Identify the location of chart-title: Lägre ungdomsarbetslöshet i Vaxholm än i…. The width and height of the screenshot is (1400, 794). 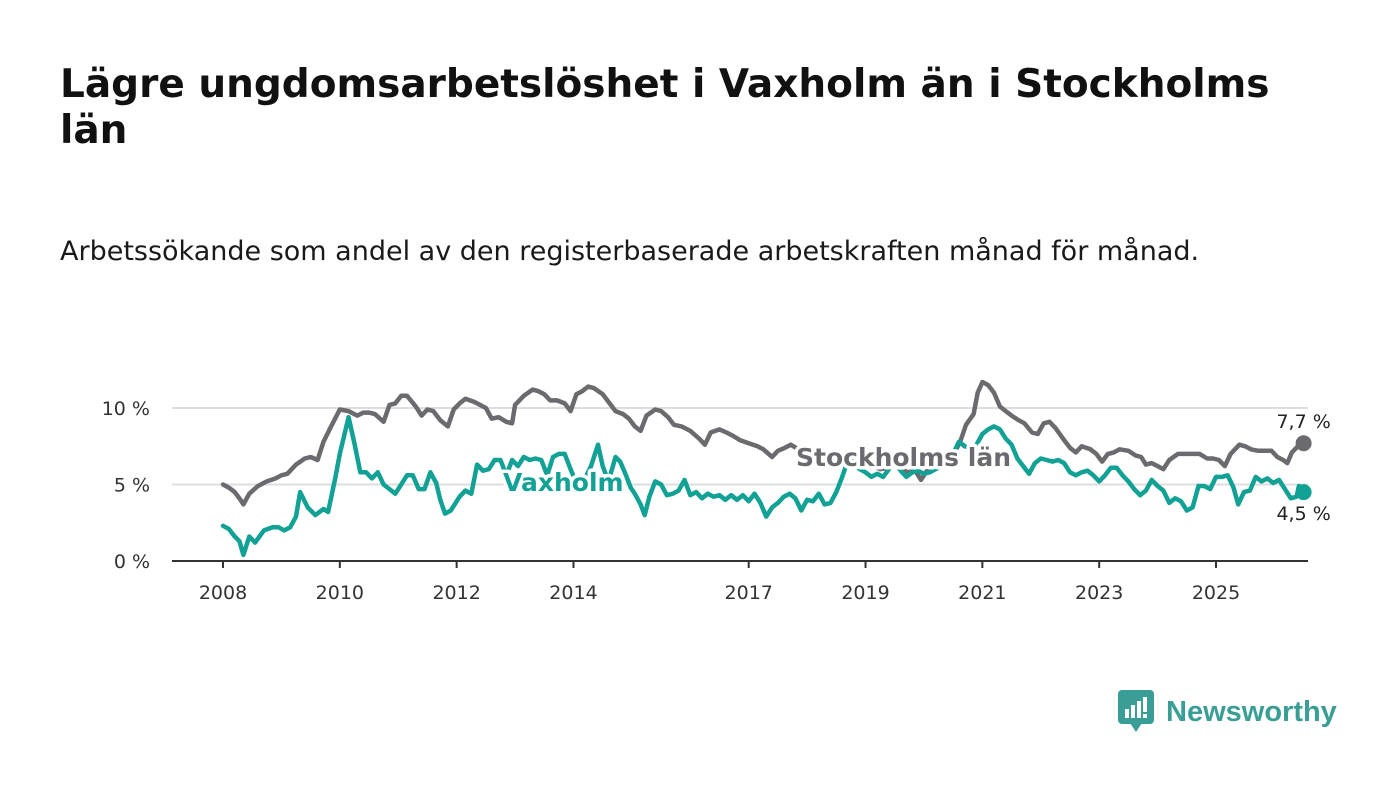
(665, 107).